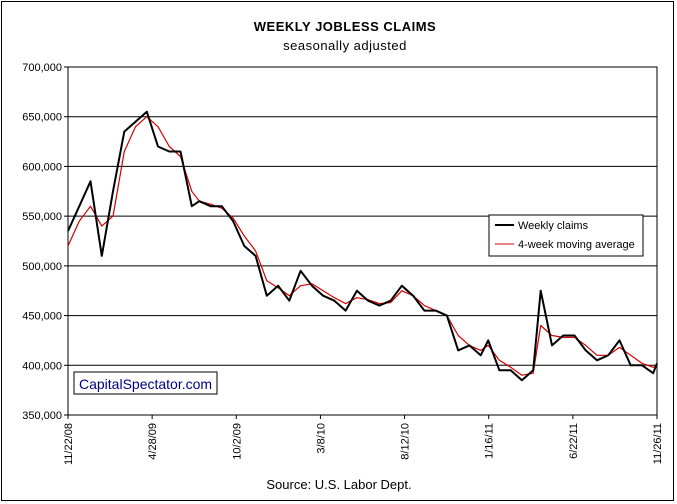 Image resolution: width=677 pixels, height=504 pixels. I want to click on watermark: CapitalSpectator.com, so click(145, 383).